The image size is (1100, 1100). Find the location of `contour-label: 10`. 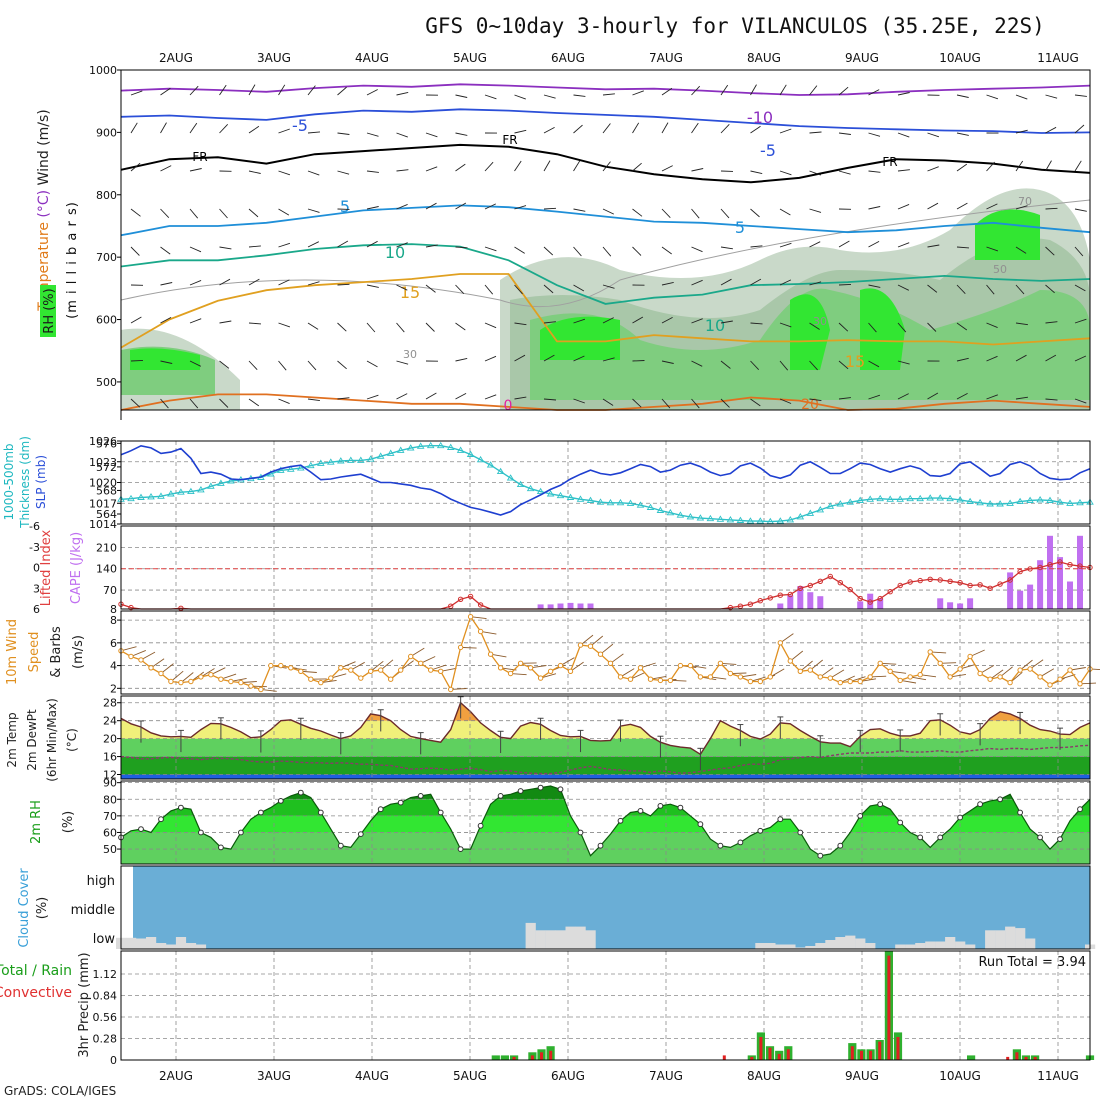

contour-label: 10 is located at coordinates (395, 252).